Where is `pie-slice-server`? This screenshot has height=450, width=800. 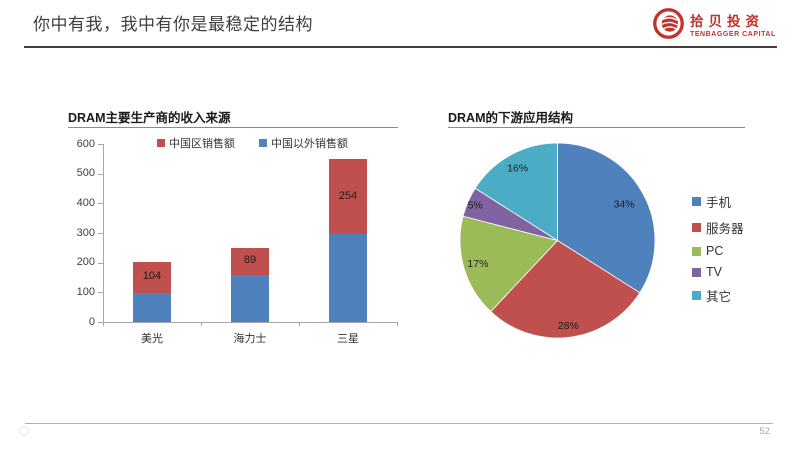 pie-slice-server is located at coordinates (565, 289).